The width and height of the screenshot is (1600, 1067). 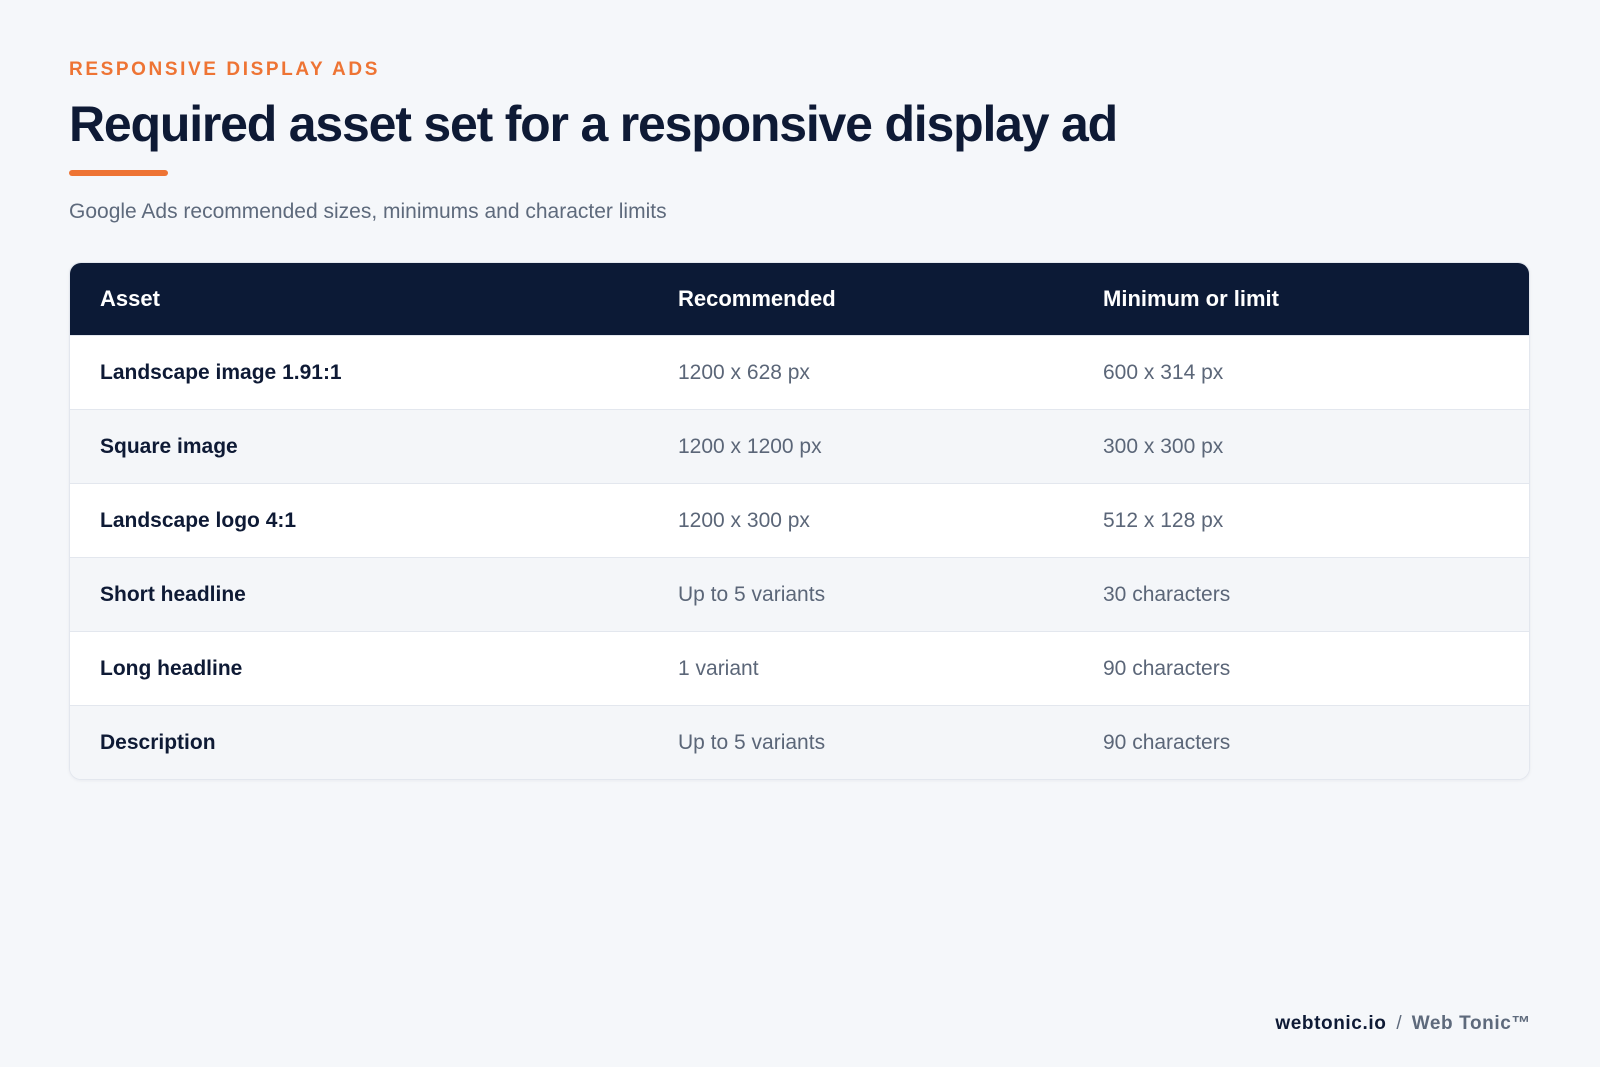 What do you see at coordinates (757, 298) in the screenshot?
I see `column-header-recommended: Recommended` at bounding box center [757, 298].